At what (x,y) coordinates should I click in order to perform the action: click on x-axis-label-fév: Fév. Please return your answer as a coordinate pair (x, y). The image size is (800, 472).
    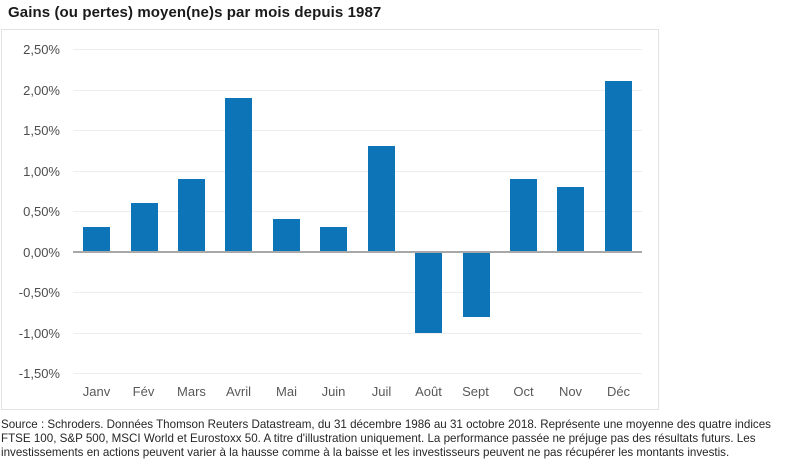
    Looking at the image, I should click on (143, 391).